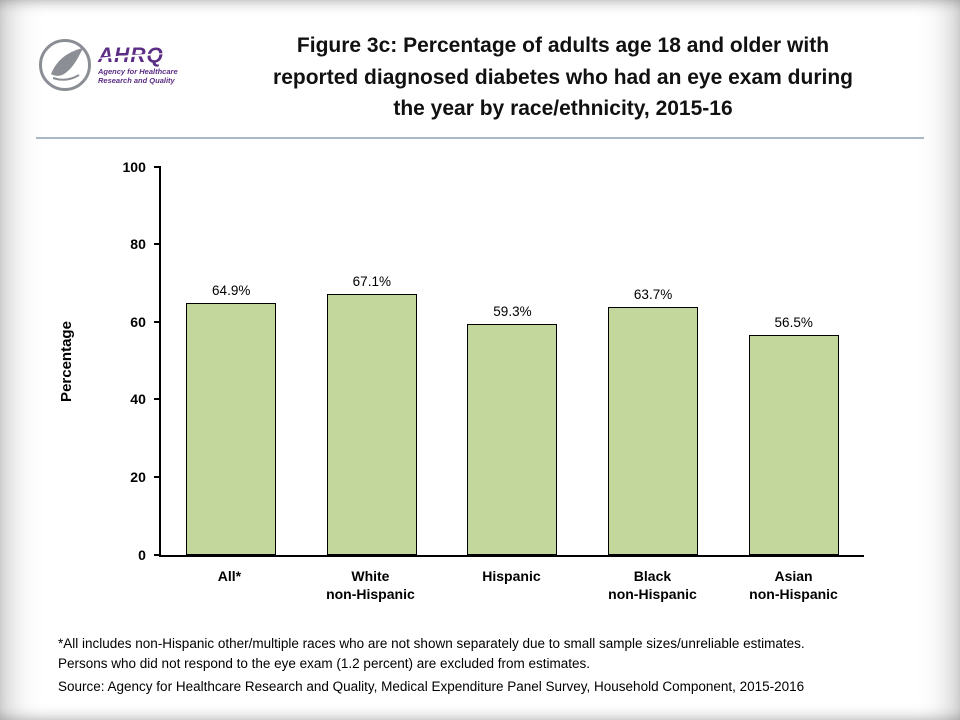 The height and width of the screenshot is (720, 960). I want to click on bar-column: 56.5%, so click(793, 361).